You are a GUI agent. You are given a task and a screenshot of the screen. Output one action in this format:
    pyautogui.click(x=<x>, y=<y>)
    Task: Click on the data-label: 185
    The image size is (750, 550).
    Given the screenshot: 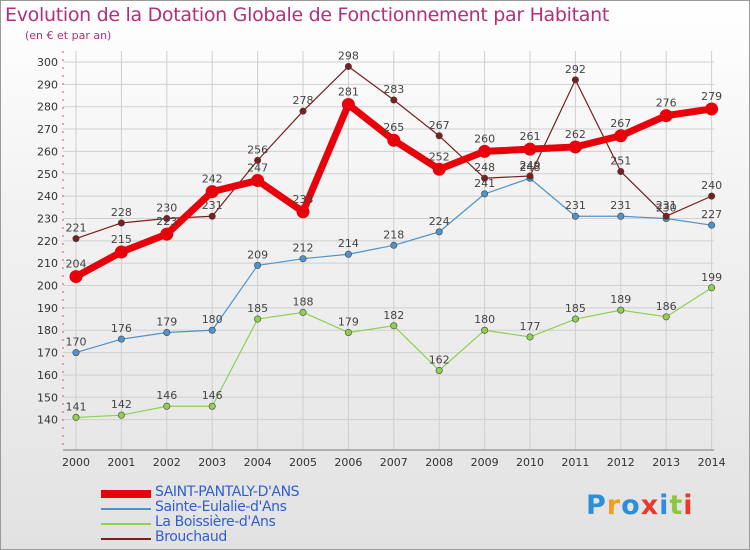 What is the action you would take?
    pyautogui.click(x=575, y=308)
    